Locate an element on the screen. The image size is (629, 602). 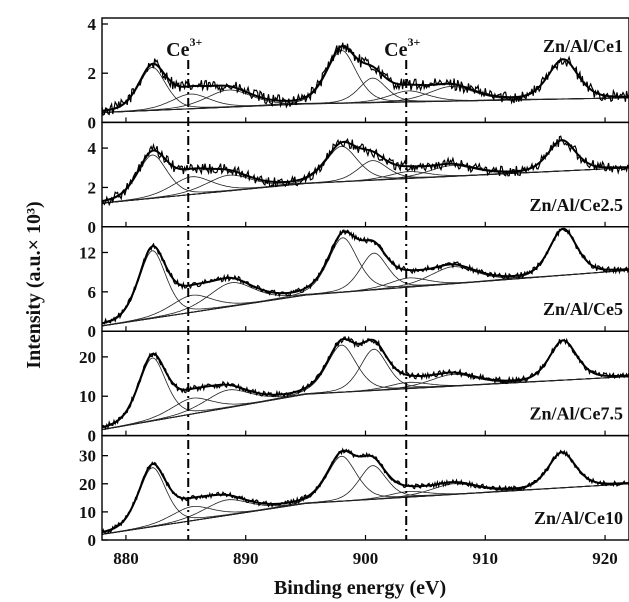
y-tick-label: 30 is located at coordinates (87, 456).